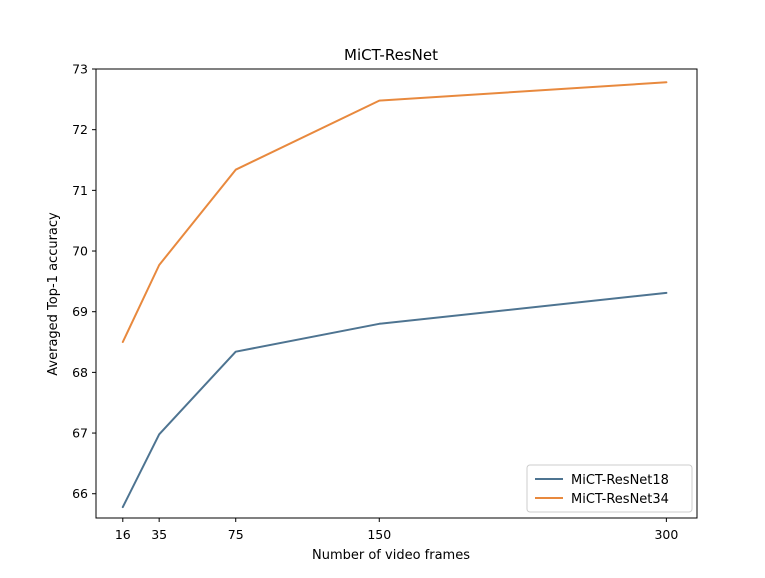 The width and height of the screenshot is (765, 578). What do you see at coordinates (80, 251) in the screenshot?
I see `y-tick-label: 70` at bounding box center [80, 251].